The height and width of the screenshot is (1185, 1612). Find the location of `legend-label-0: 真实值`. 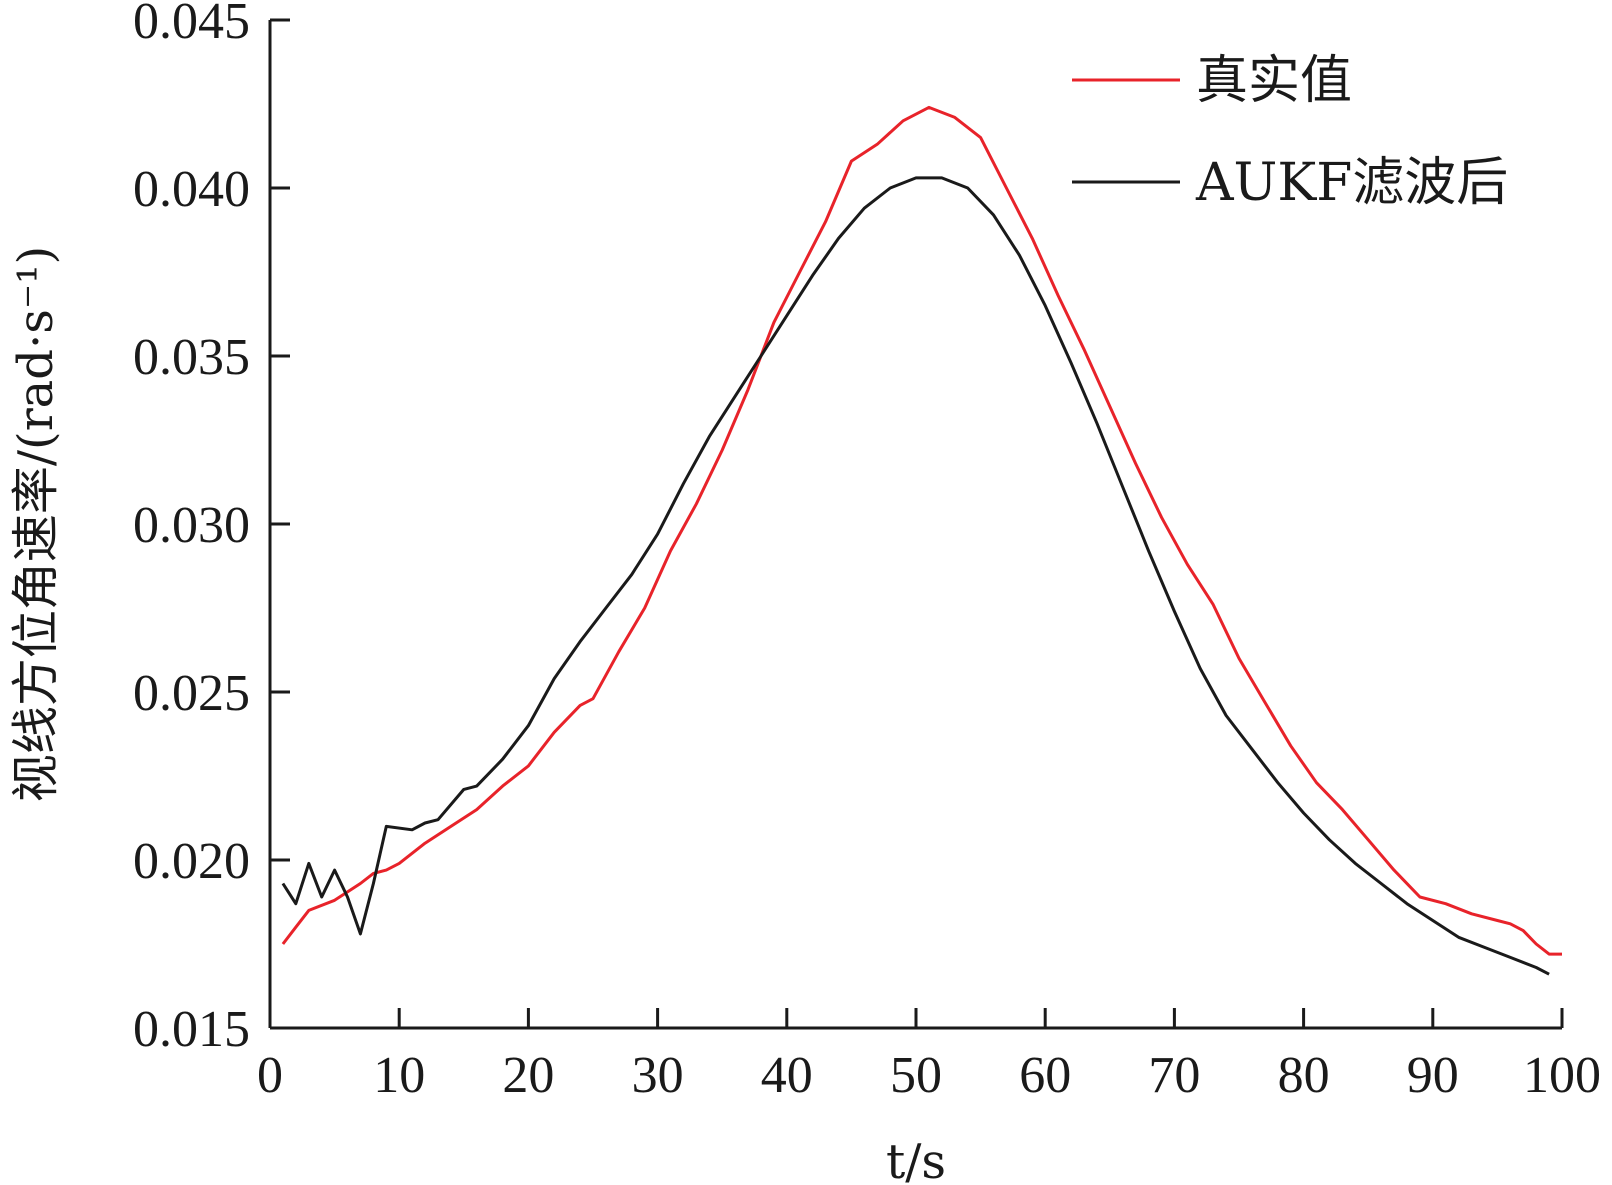

legend-label-0: 真实值 is located at coordinates (1274, 81).